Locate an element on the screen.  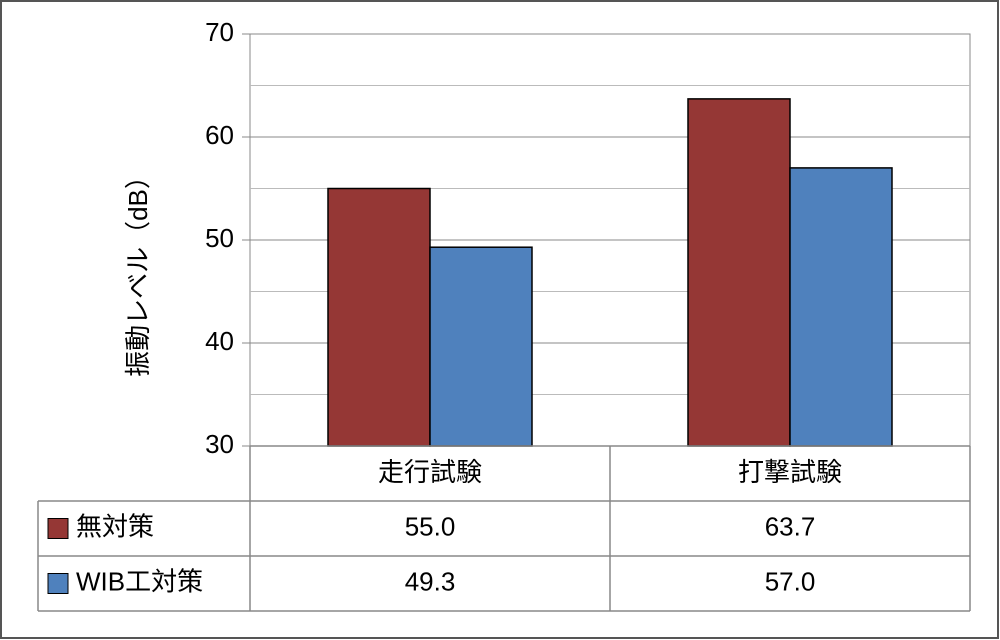
x-tick-label: 走行試験 is located at coordinates (430, 472).